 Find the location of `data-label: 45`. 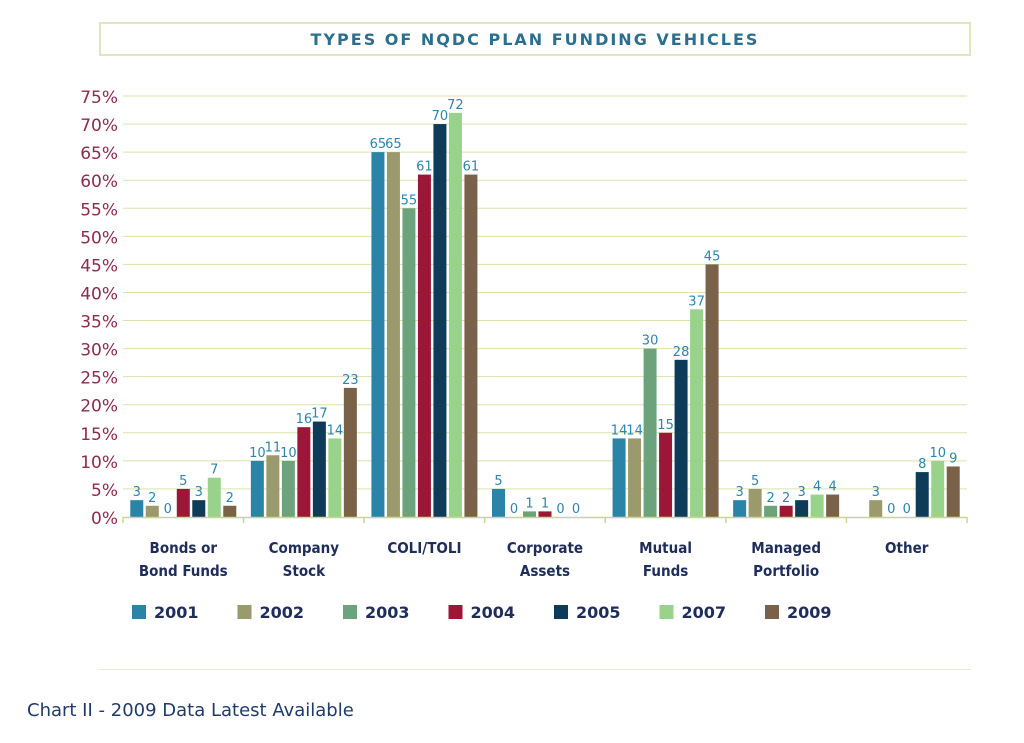

data-label: 45 is located at coordinates (712, 256).